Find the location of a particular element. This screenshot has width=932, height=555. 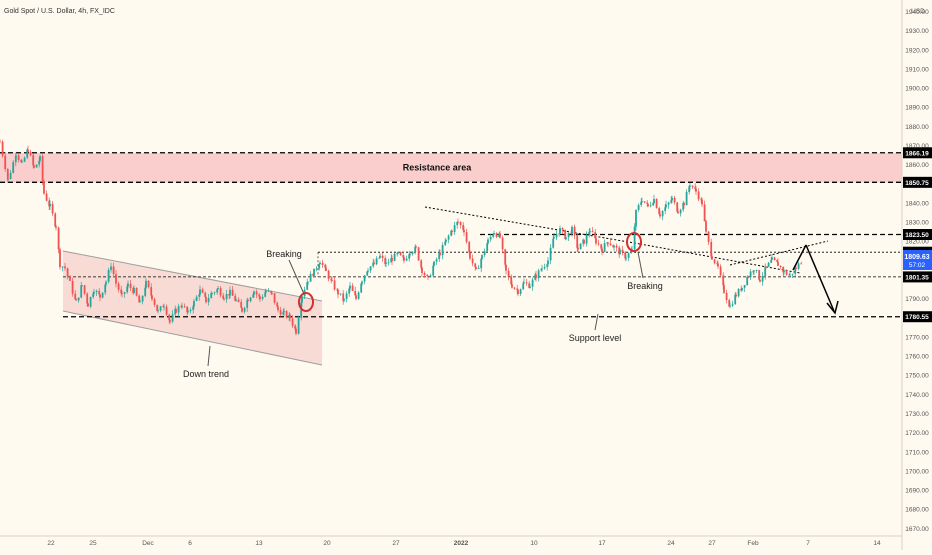

dotted-trendline-extension is located at coordinates (720, 258).